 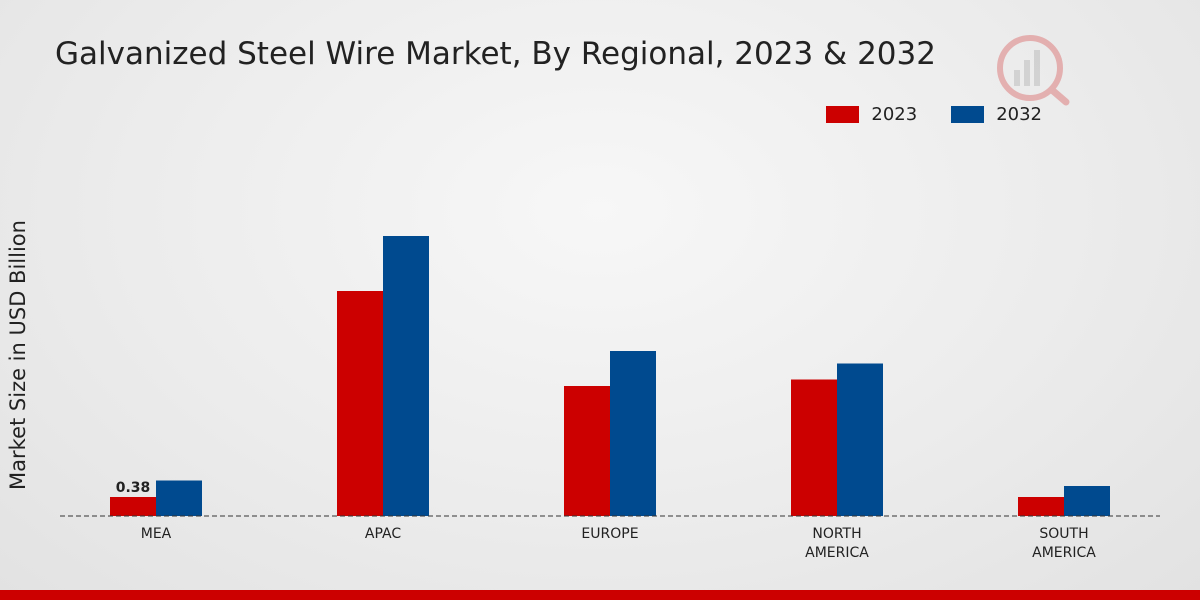 I want to click on bar-2023-mea, so click(x=133, y=506).